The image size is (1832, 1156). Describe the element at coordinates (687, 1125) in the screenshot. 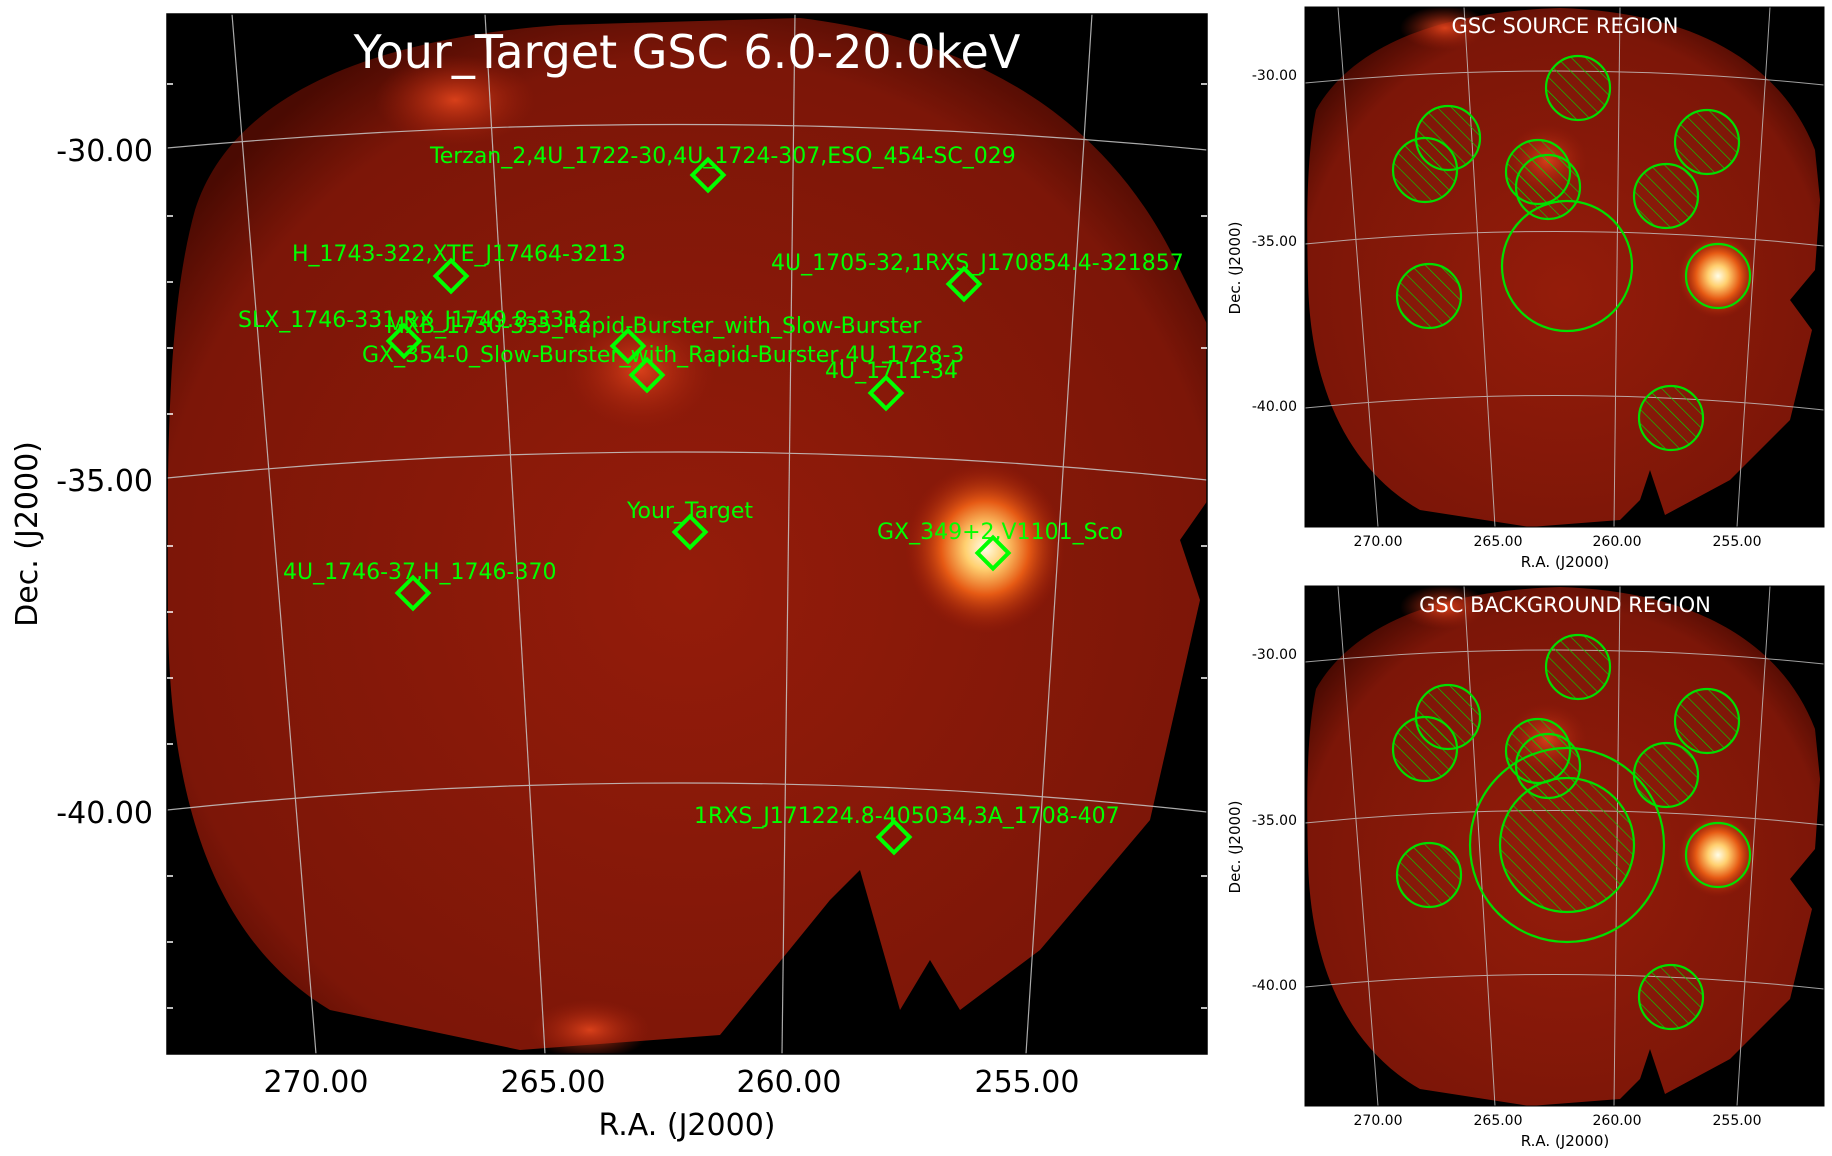

I see `main-xlabel: R.A. (J2000)` at that location.